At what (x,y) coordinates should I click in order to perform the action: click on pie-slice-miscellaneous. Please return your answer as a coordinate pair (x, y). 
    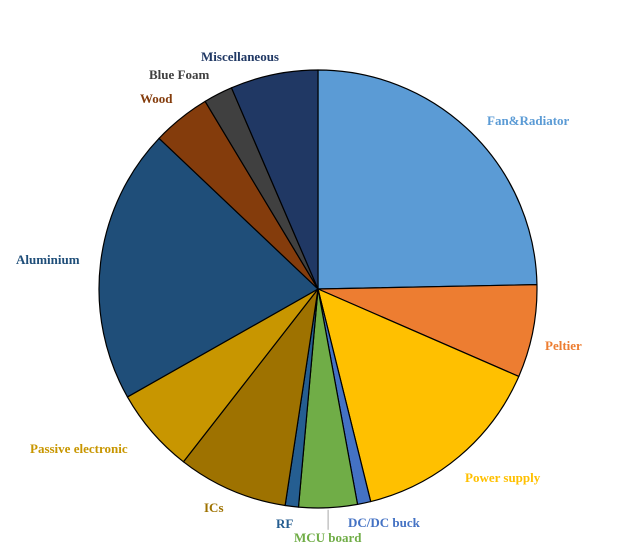
    Looking at the image, I should click on (274, 179).